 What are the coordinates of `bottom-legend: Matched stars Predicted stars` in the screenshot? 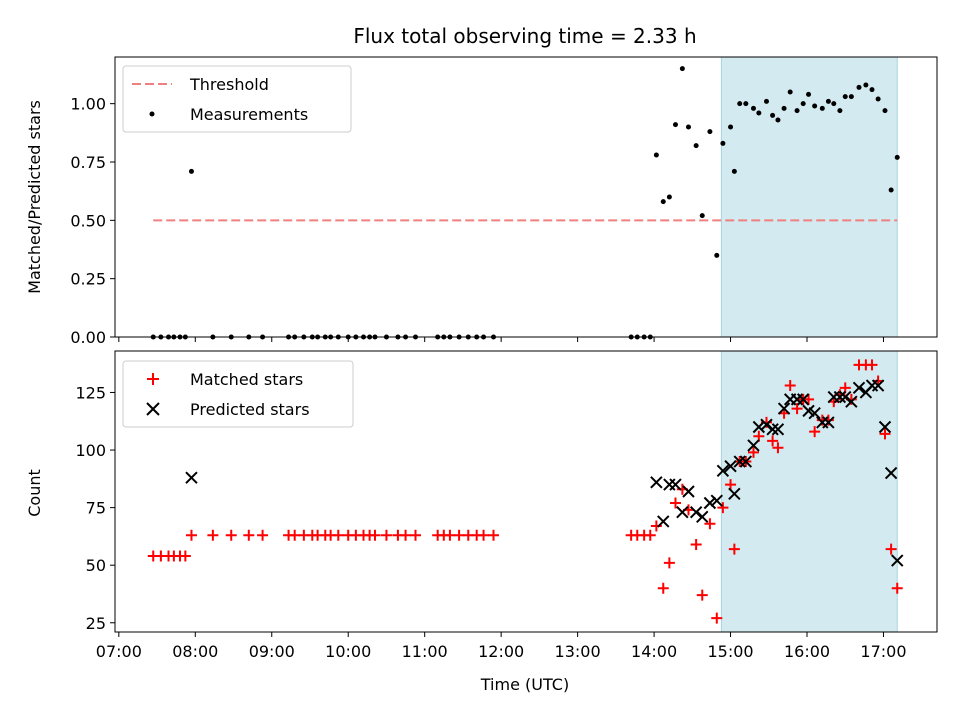 It's located at (238, 394).